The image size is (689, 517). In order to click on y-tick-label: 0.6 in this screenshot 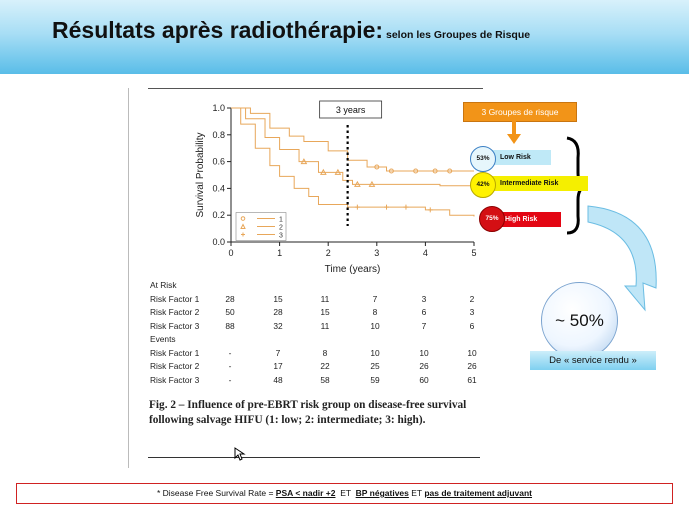, I will do `click(218, 162)`.